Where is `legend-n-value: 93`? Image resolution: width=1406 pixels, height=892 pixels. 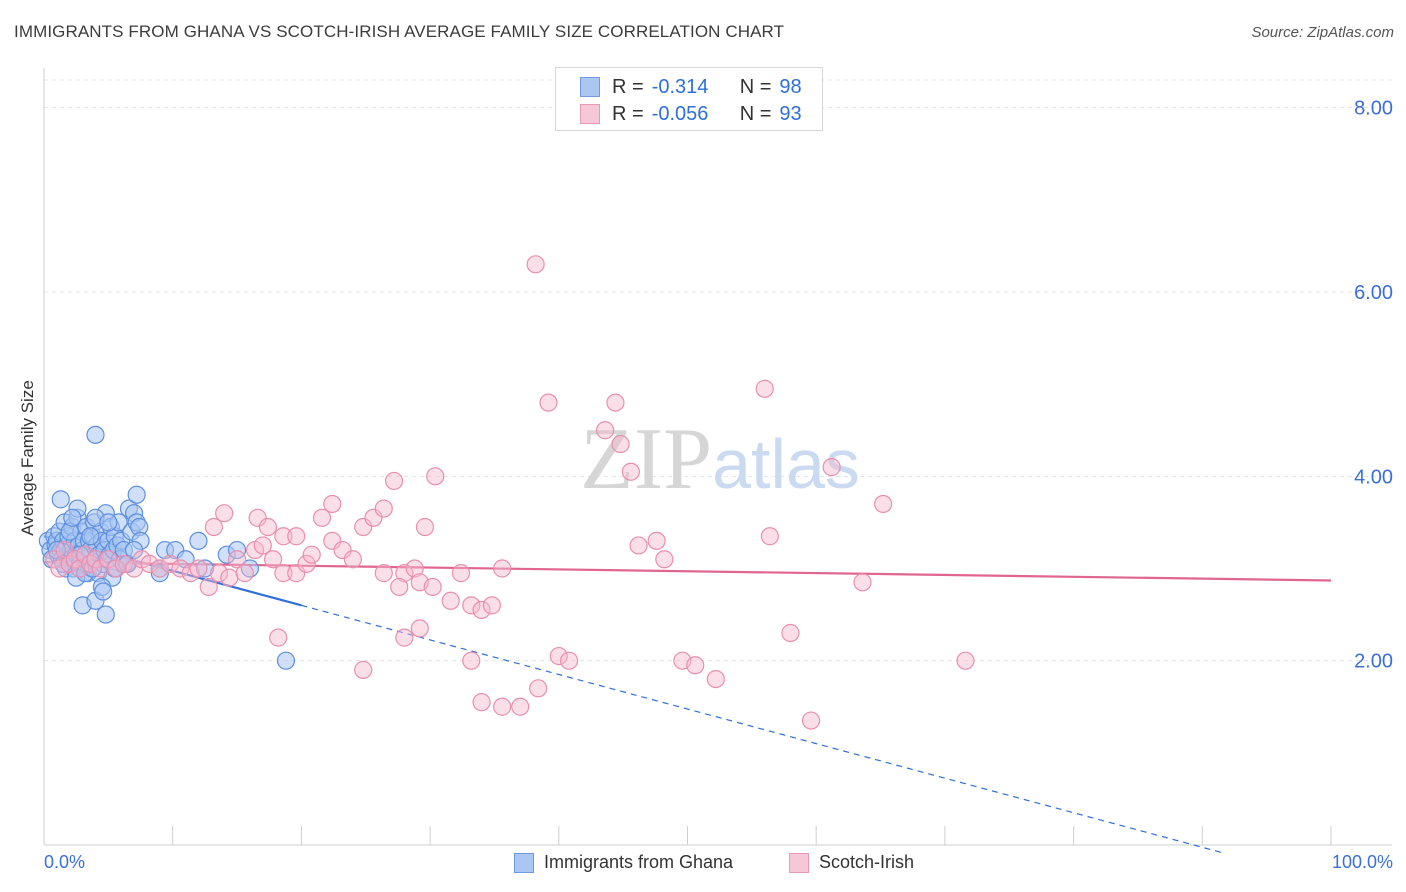
legend-n-value: 93 is located at coordinates (790, 113).